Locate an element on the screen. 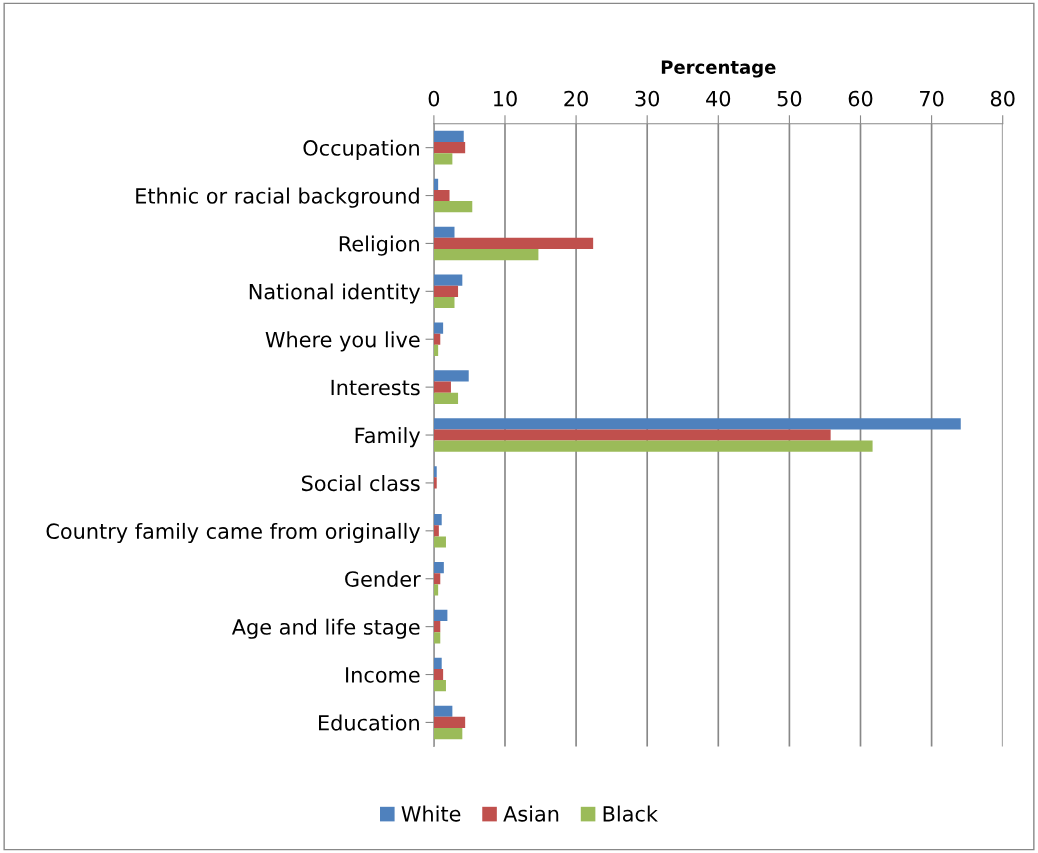  y-tick-label: Country family came from originally is located at coordinates (233, 533).